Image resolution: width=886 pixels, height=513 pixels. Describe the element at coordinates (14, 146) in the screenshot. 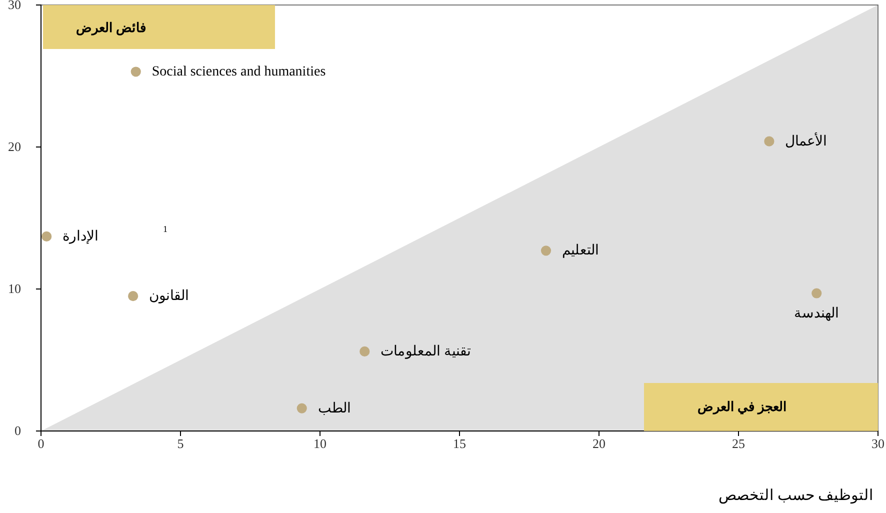

I see `y-tick-label: 20` at that location.